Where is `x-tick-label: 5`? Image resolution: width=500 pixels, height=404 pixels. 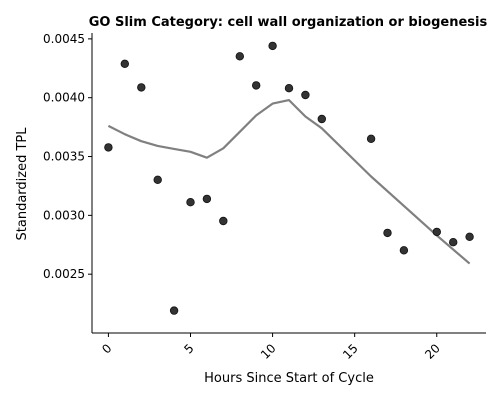 x-tick-label: 5 is located at coordinates (188, 348).